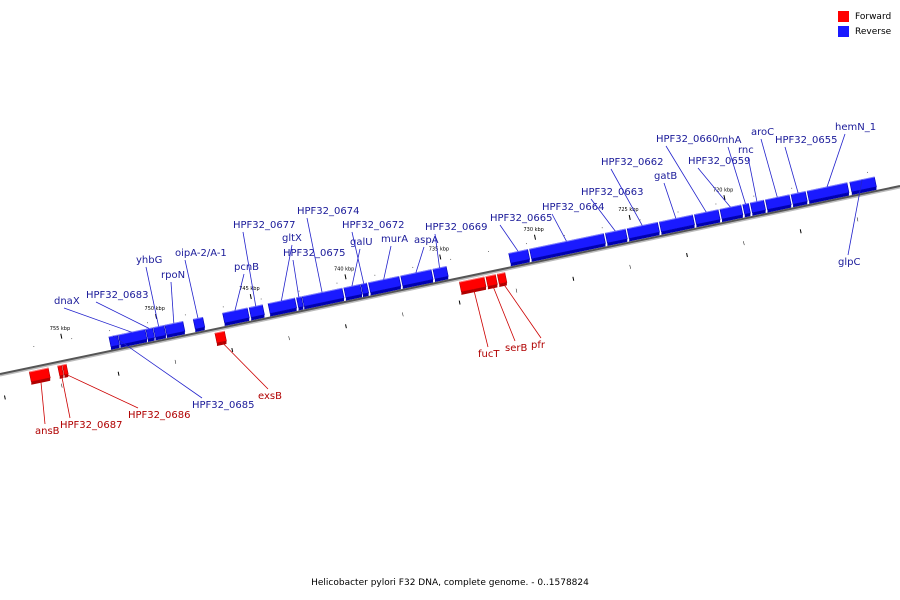  I want to click on gene-label-rpon: rpoN, so click(173, 275).